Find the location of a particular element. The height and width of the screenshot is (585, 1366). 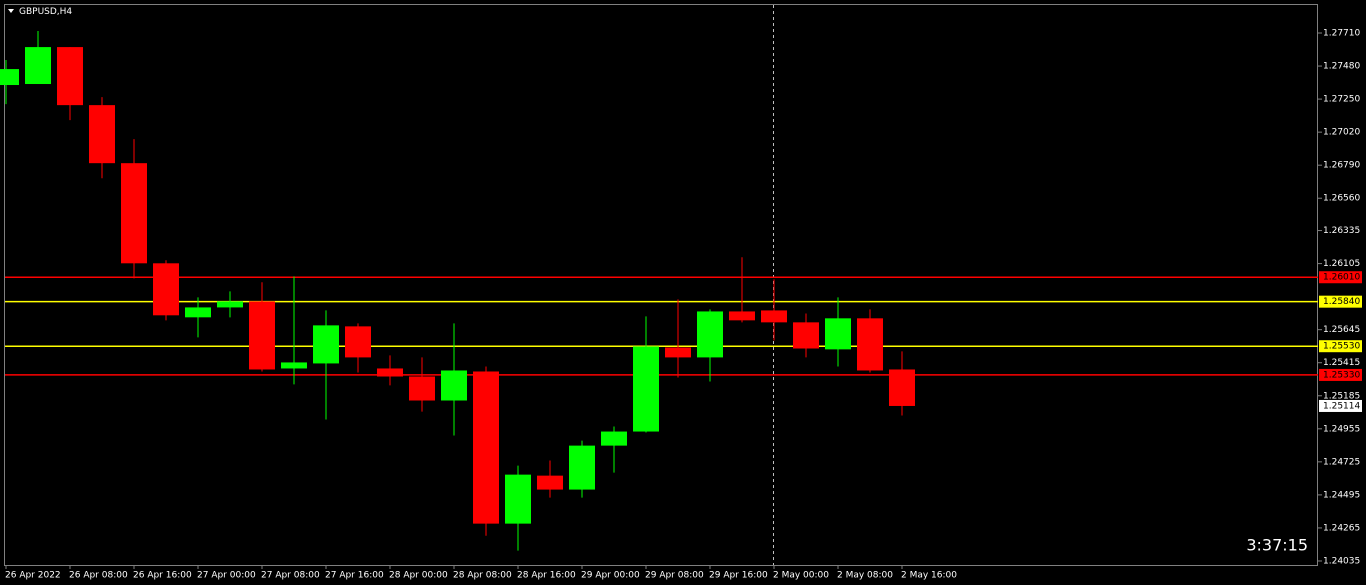

x-tick-label: 27 Apr 16:00 is located at coordinates (354, 576).